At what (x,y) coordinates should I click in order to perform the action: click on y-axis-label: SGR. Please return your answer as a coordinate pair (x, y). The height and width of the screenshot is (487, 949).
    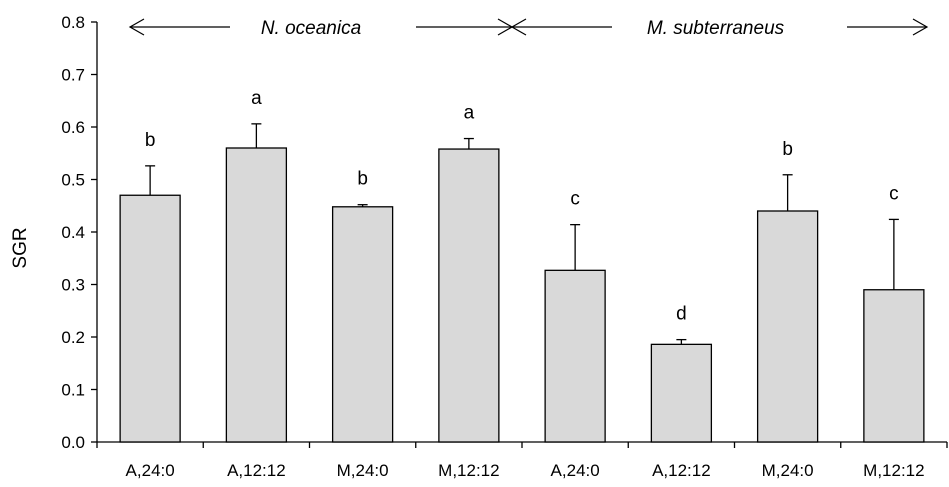
    Looking at the image, I should click on (20, 247).